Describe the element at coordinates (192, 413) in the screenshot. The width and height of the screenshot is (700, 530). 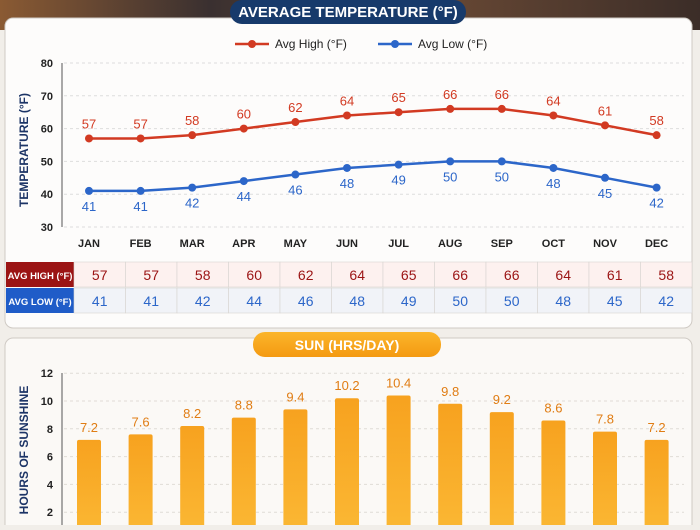
I see `bar-label: 8.2` at that location.